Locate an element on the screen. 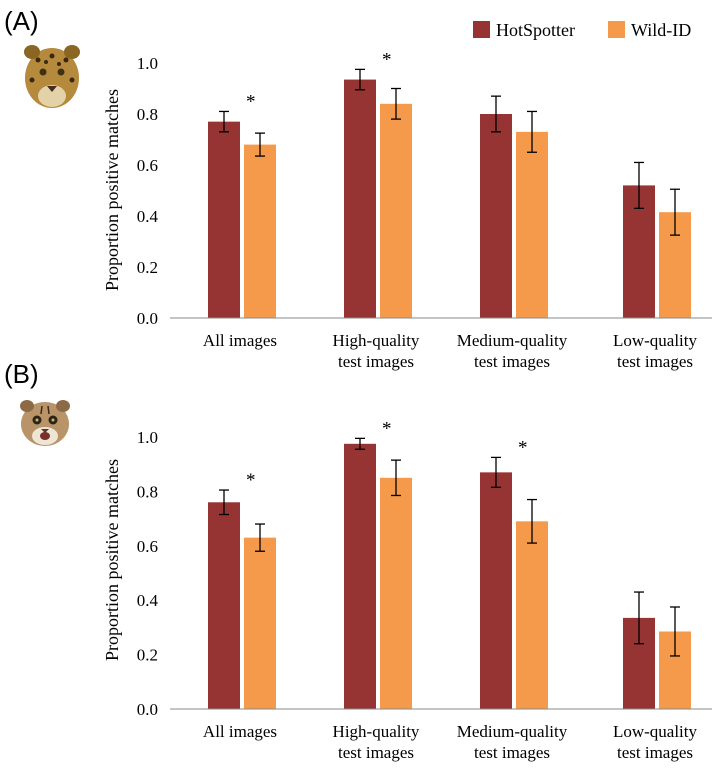 This screenshot has height=777, width=722. y-axis-title-b: Proportion positive matches is located at coordinates (112, 560).